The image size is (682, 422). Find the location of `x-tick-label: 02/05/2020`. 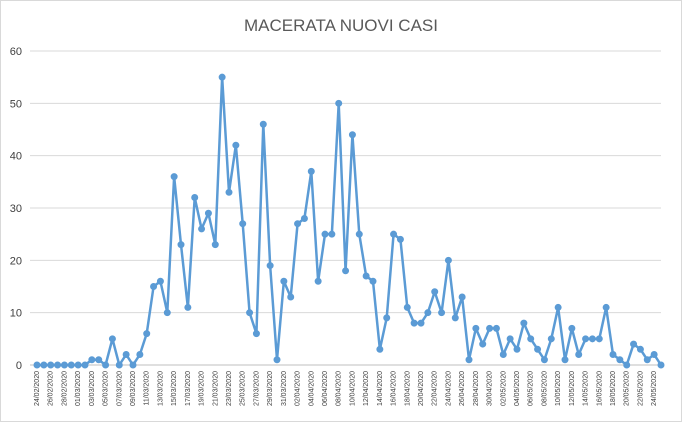

x-tick-label: 02/05/2020 is located at coordinates (503, 388).